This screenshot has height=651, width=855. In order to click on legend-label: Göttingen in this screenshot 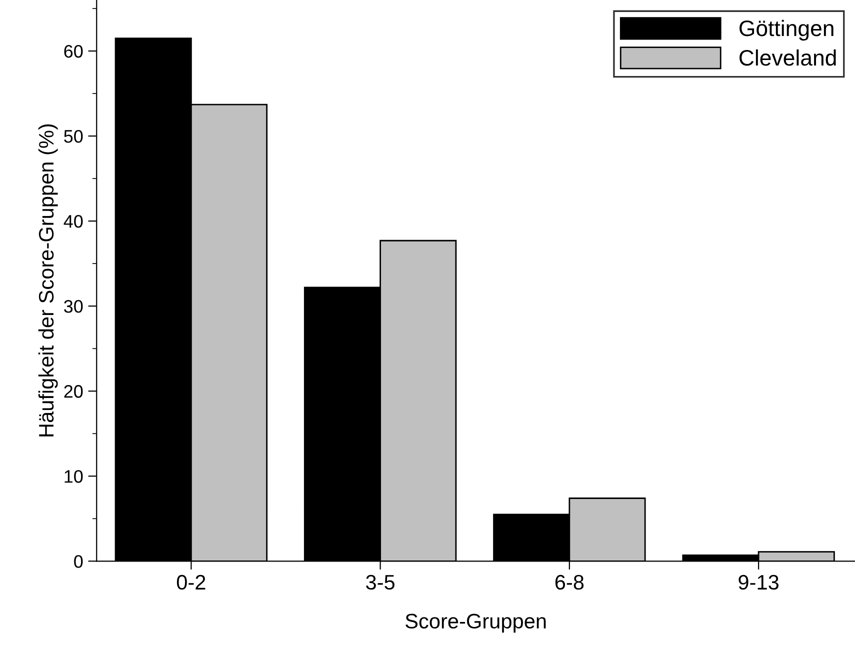, I will do `click(787, 30)`.